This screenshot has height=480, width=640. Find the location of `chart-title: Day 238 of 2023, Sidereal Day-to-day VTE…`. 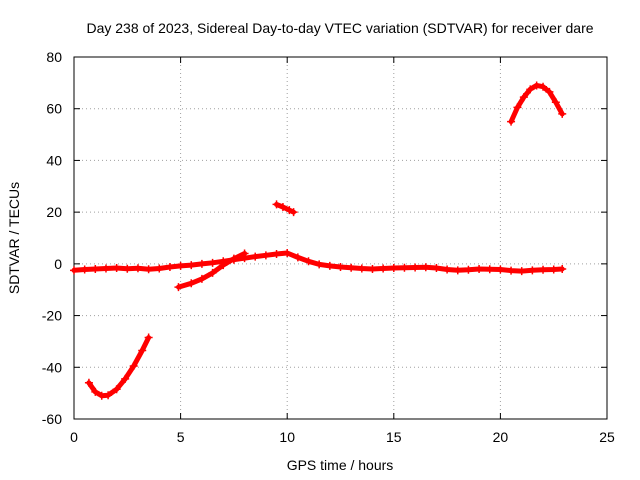

chart-title: Day 238 of 2023, Sidereal Day-to-day VTE… is located at coordinates (339, 28).